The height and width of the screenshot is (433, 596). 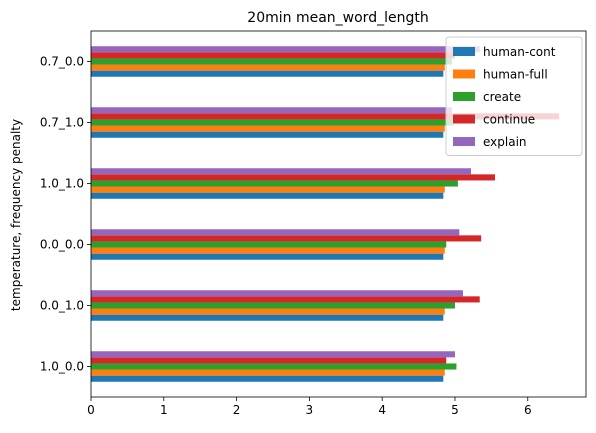 I want to click on y-tick-label: 0.0_1.0, so click(x=62, y=306).